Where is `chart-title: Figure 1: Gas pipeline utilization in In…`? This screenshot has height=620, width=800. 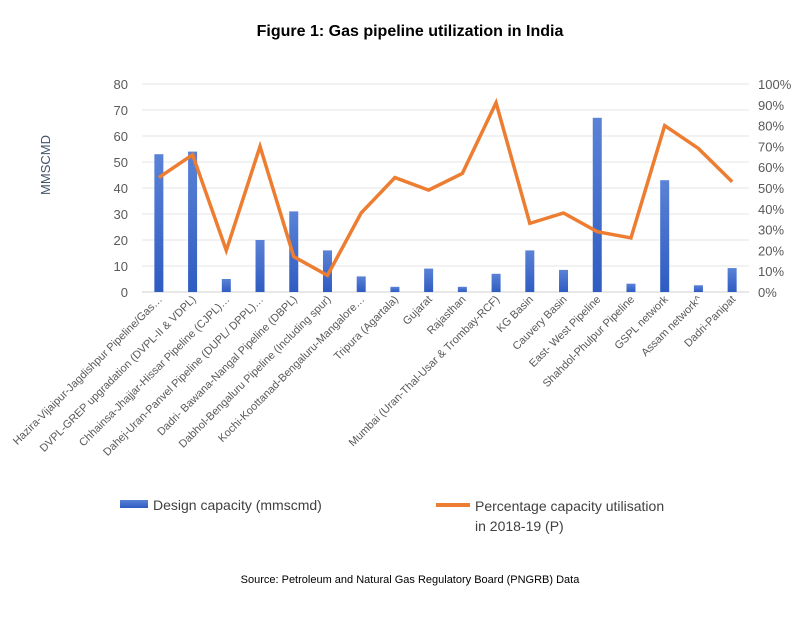 chart-title: Figure 1: Gas pipeline utilization in In… is located at coordinates (410, 31).